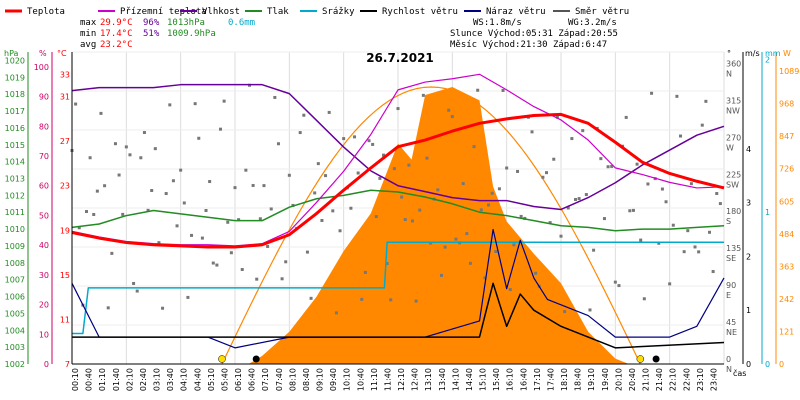  I want to click on wind-dir-tick: 360, so click(733, 63).